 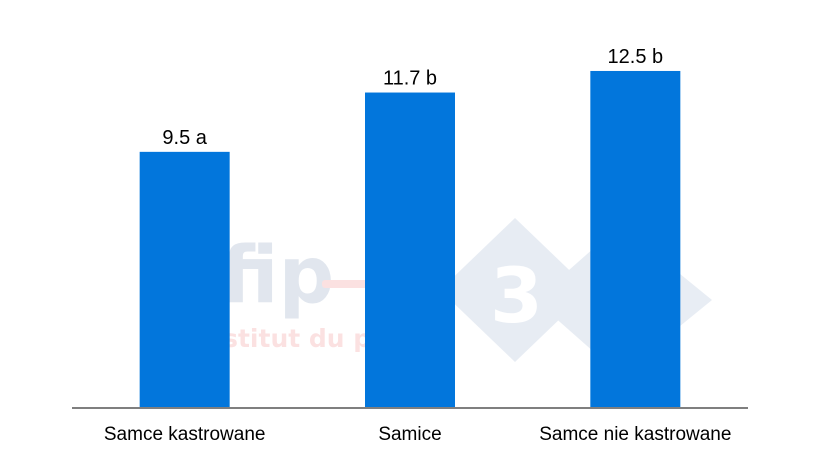 I want to click on badge-diamond-left, so click(x=515, y=290).